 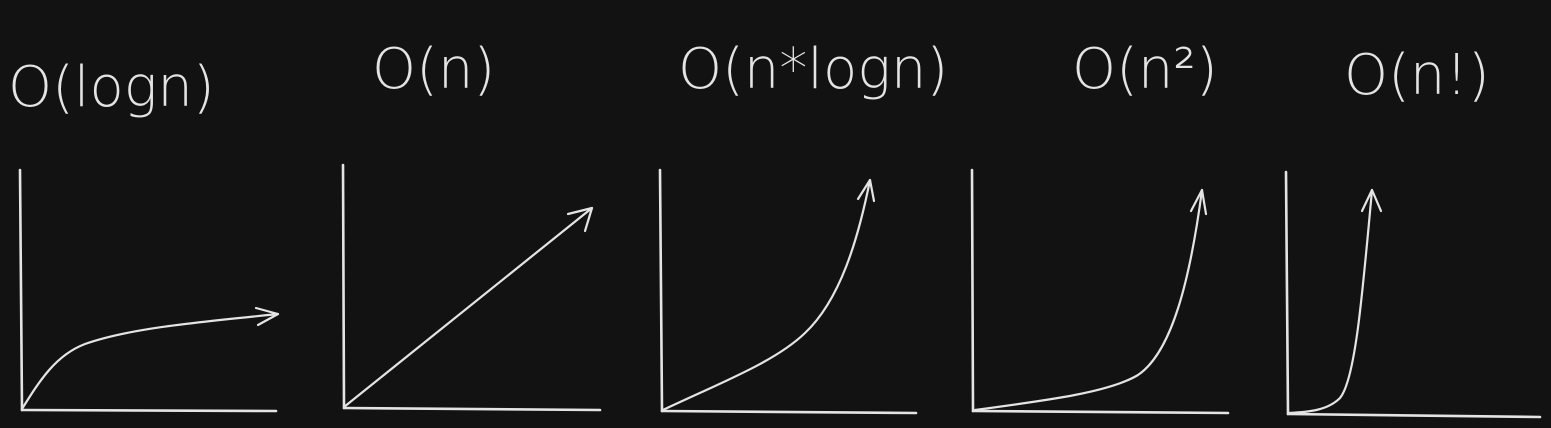 What do you see at coordinates (468, 307) in the screenshot?
I see `curve-n` at bounding box center [468, 307].